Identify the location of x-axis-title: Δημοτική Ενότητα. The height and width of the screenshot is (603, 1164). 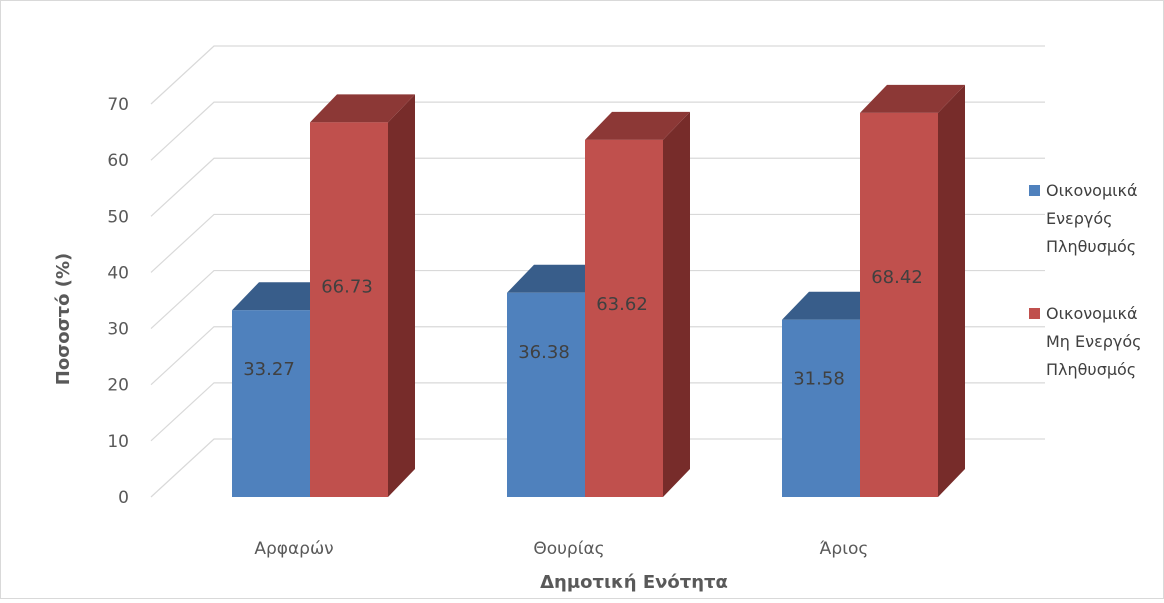
(634, 582).